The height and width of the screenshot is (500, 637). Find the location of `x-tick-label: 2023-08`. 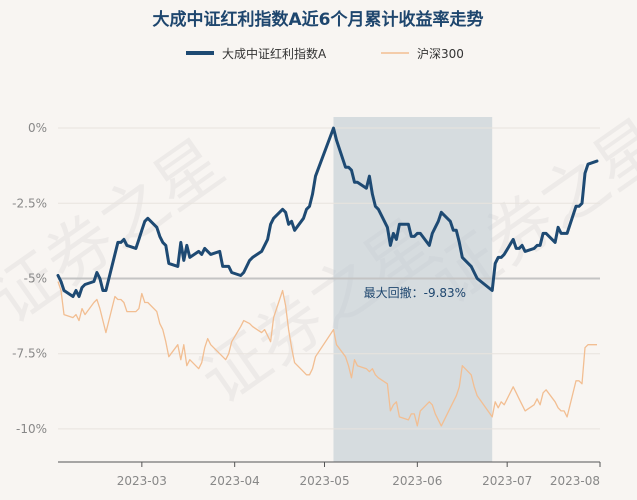

x-tick-label: 2023-08 is located at coordinates (575, 481).